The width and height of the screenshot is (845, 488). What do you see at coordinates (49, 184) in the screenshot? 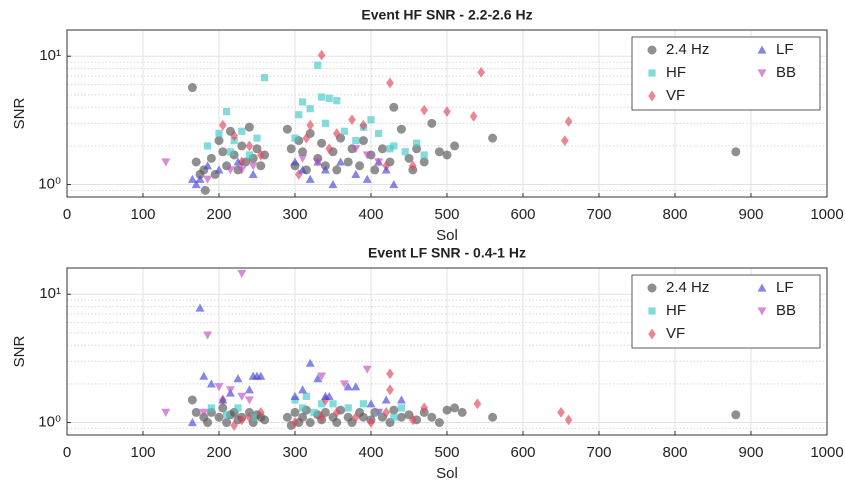
I see `y-tick-label: 10⁰` at bounding box center [49, 184].